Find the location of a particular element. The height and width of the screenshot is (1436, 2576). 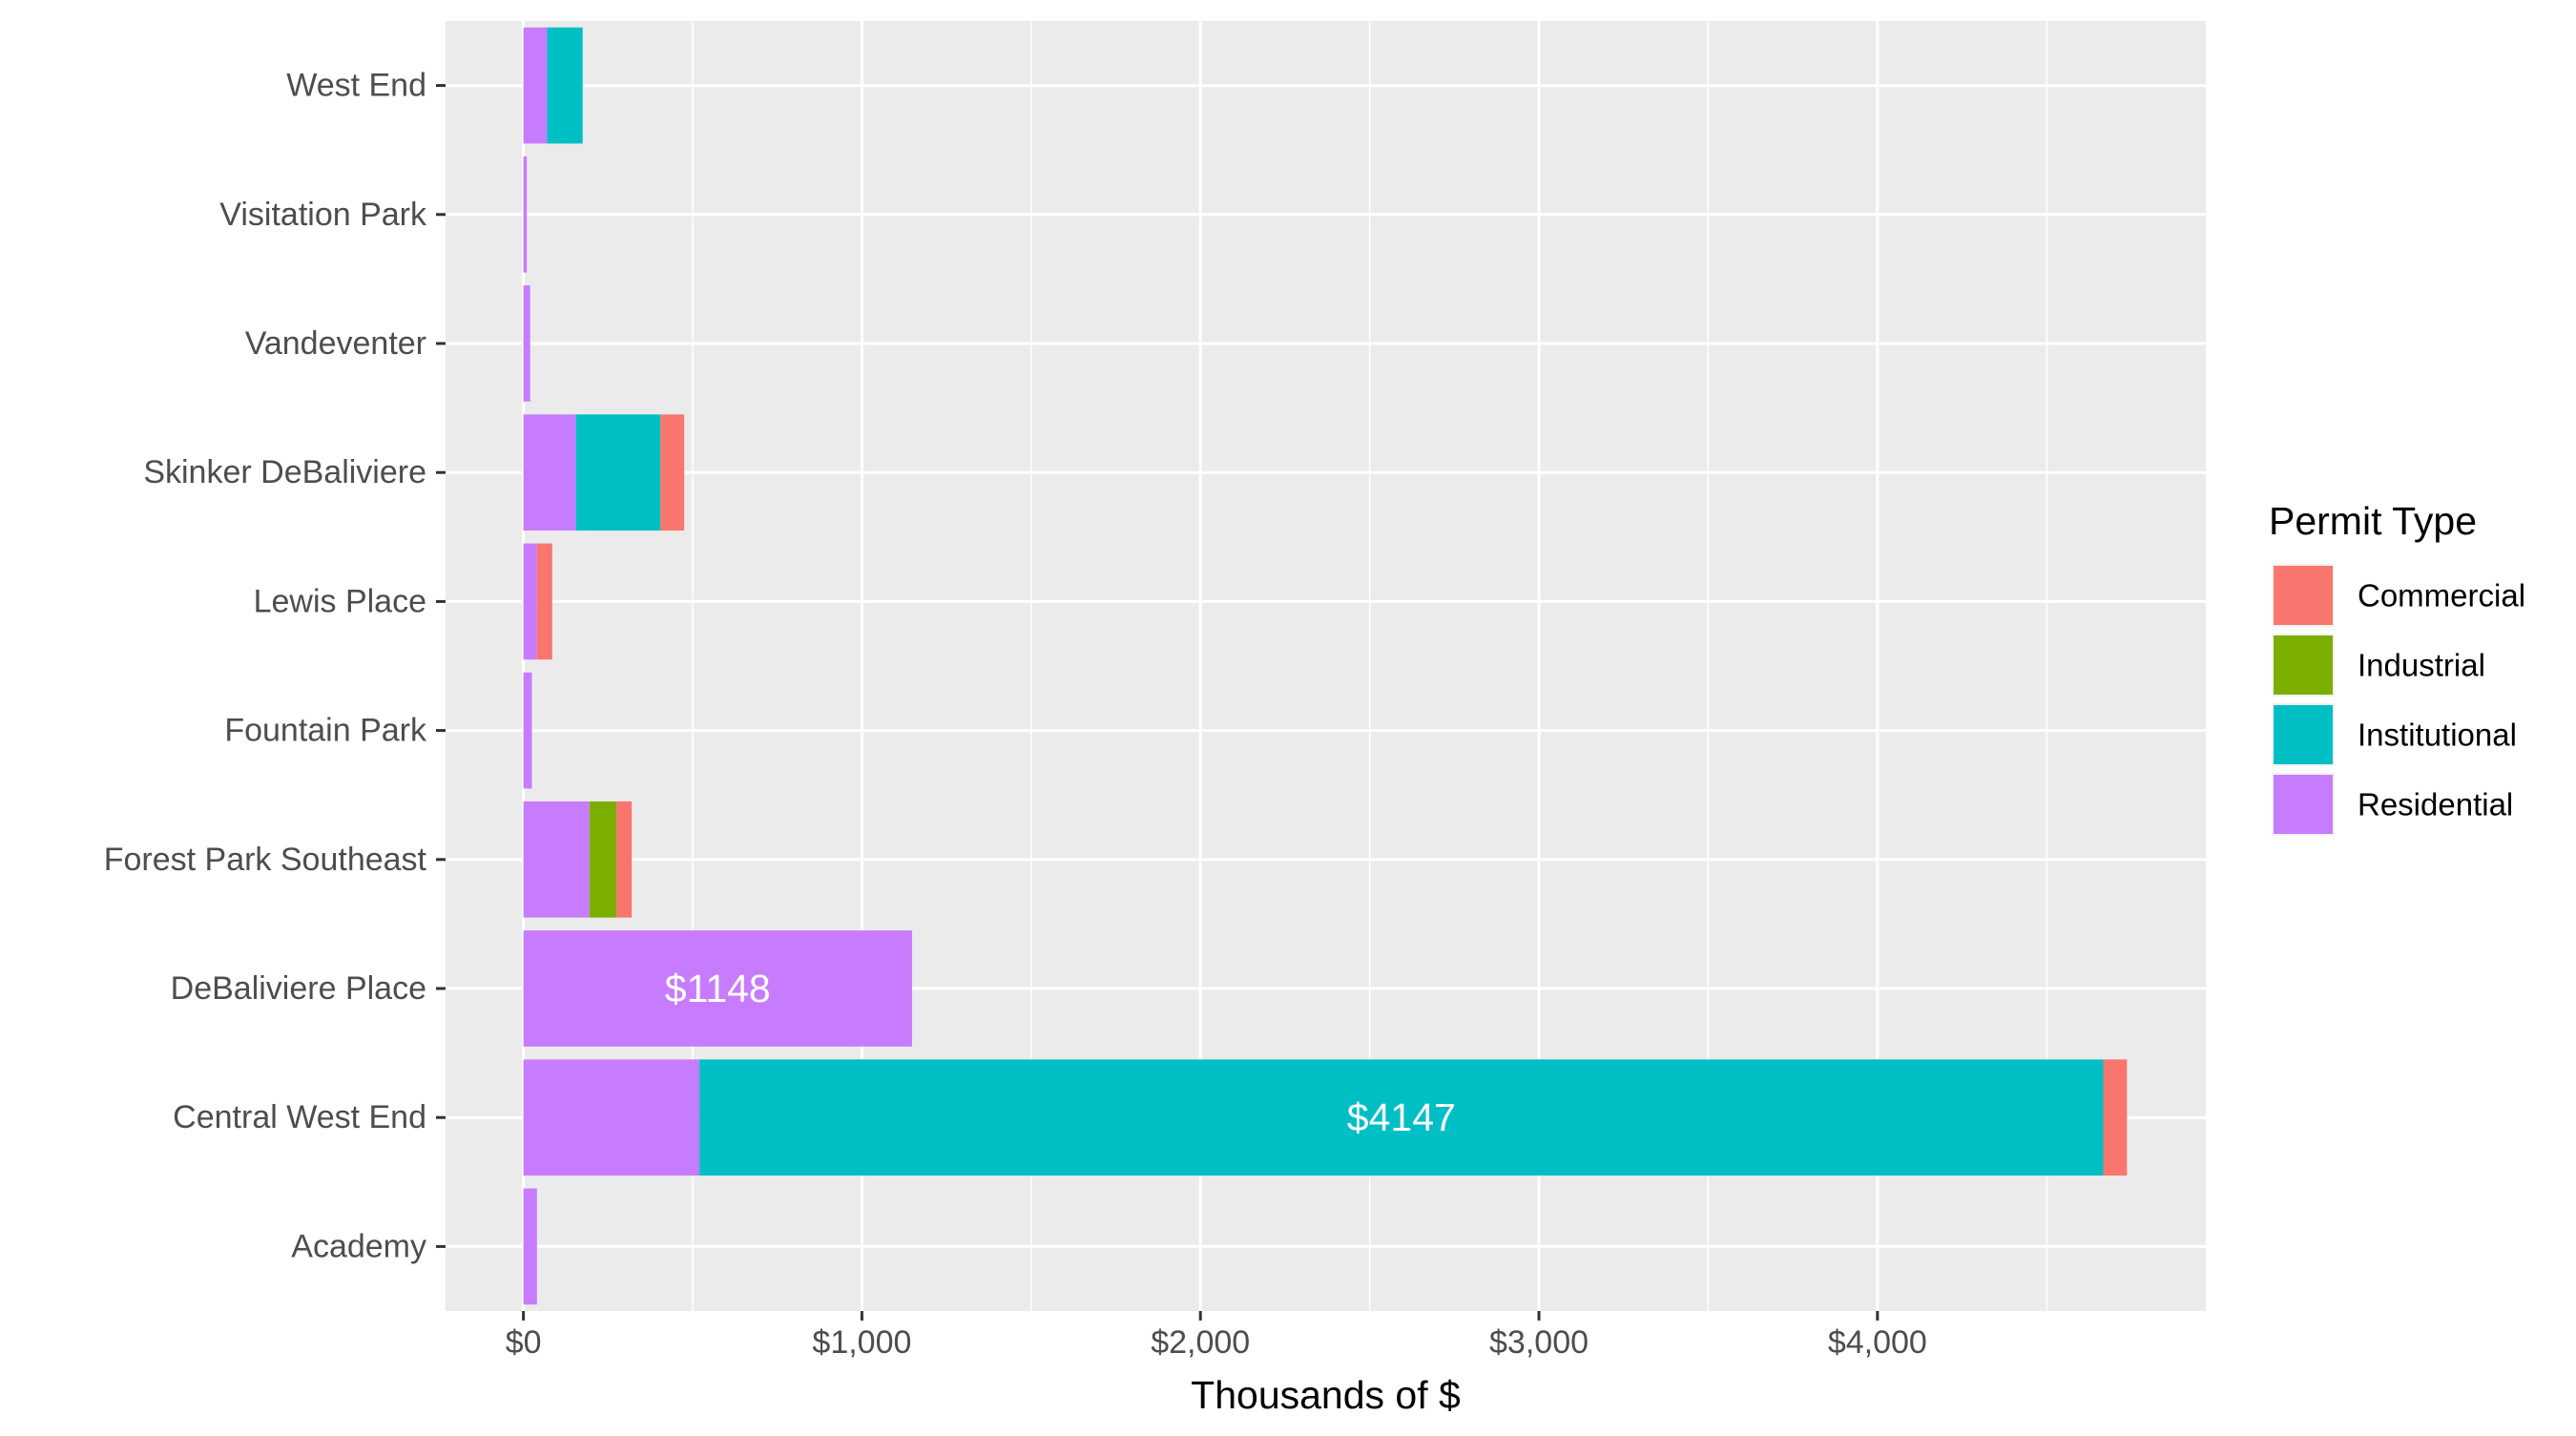

x-axis: $0 $1,000 $2,000 $3,000 $4,000 is located at coordinates (1216, 1336).